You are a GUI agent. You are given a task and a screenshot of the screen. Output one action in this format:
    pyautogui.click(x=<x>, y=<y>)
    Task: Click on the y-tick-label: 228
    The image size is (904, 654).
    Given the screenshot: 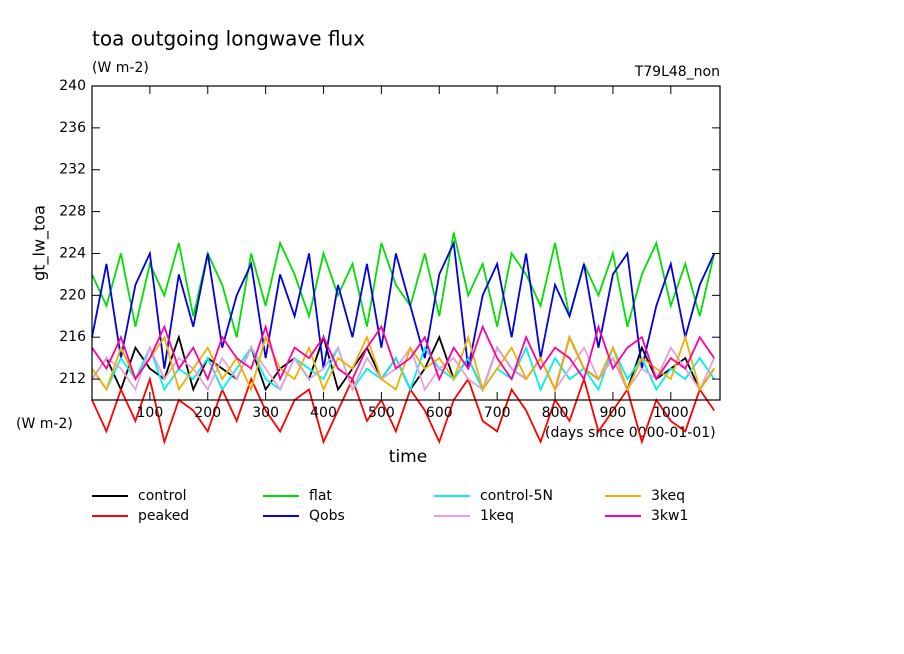 What is the action you would take?
    pyautogui.click(x=72, y=212)
    